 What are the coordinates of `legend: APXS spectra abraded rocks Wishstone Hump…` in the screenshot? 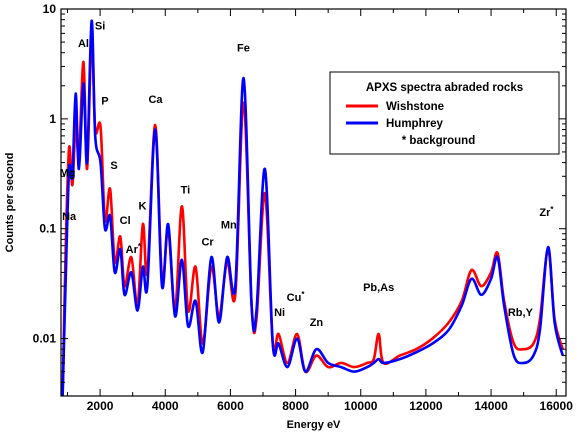 It's located at (444, 113).